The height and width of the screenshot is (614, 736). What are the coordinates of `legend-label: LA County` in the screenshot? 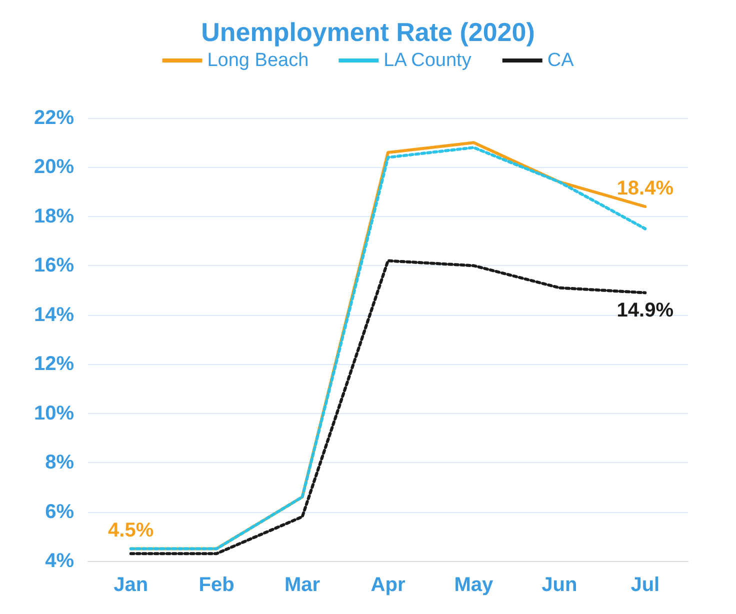 It's located at (428, 60).